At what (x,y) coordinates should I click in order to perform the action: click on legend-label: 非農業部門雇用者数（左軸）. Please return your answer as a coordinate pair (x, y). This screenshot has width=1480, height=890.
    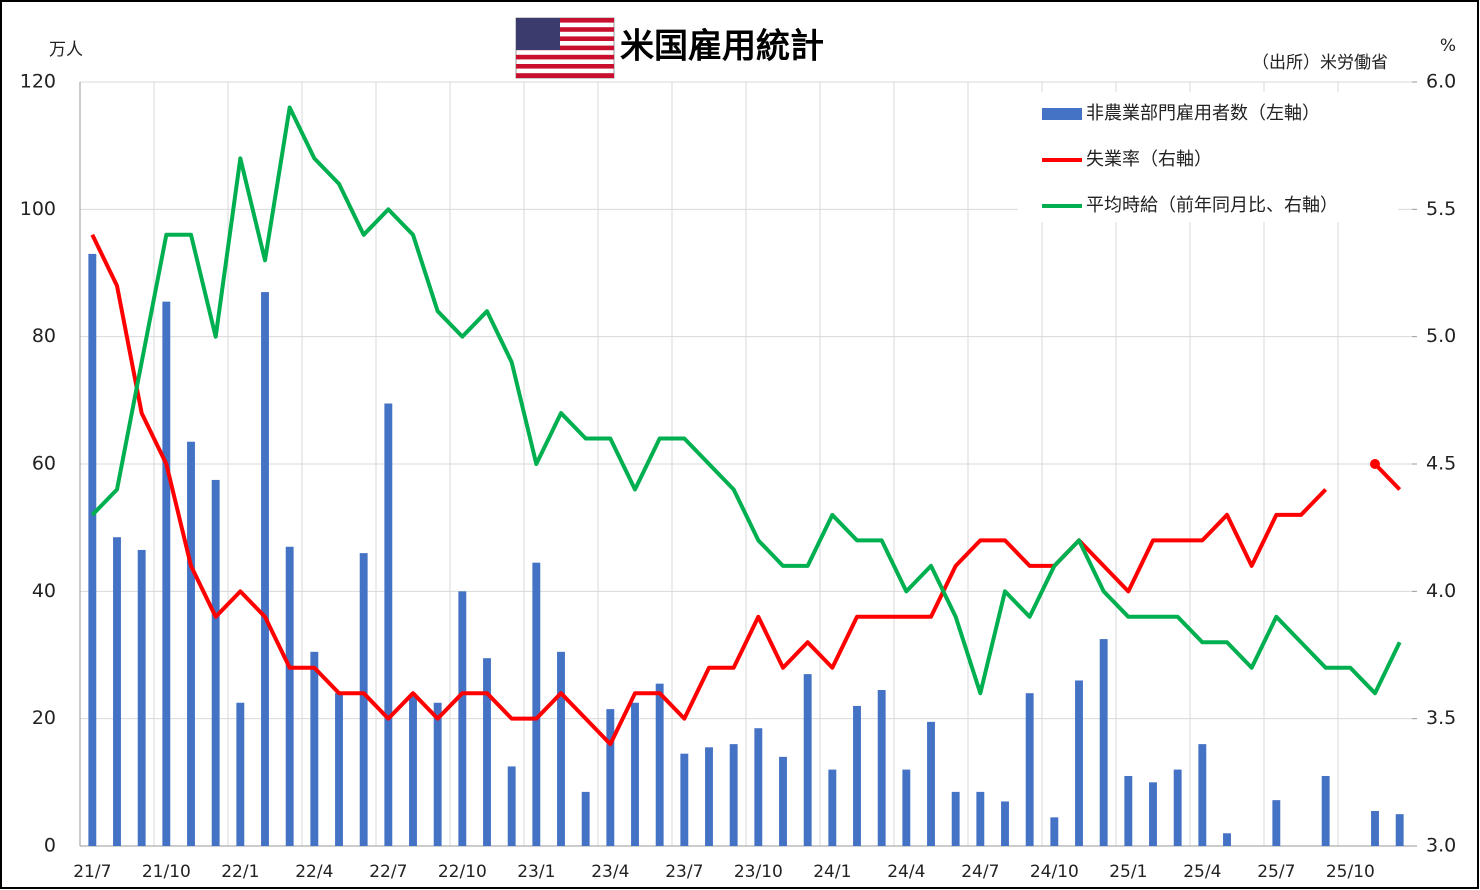
    Looking at the image, I should click on (1203, 113).